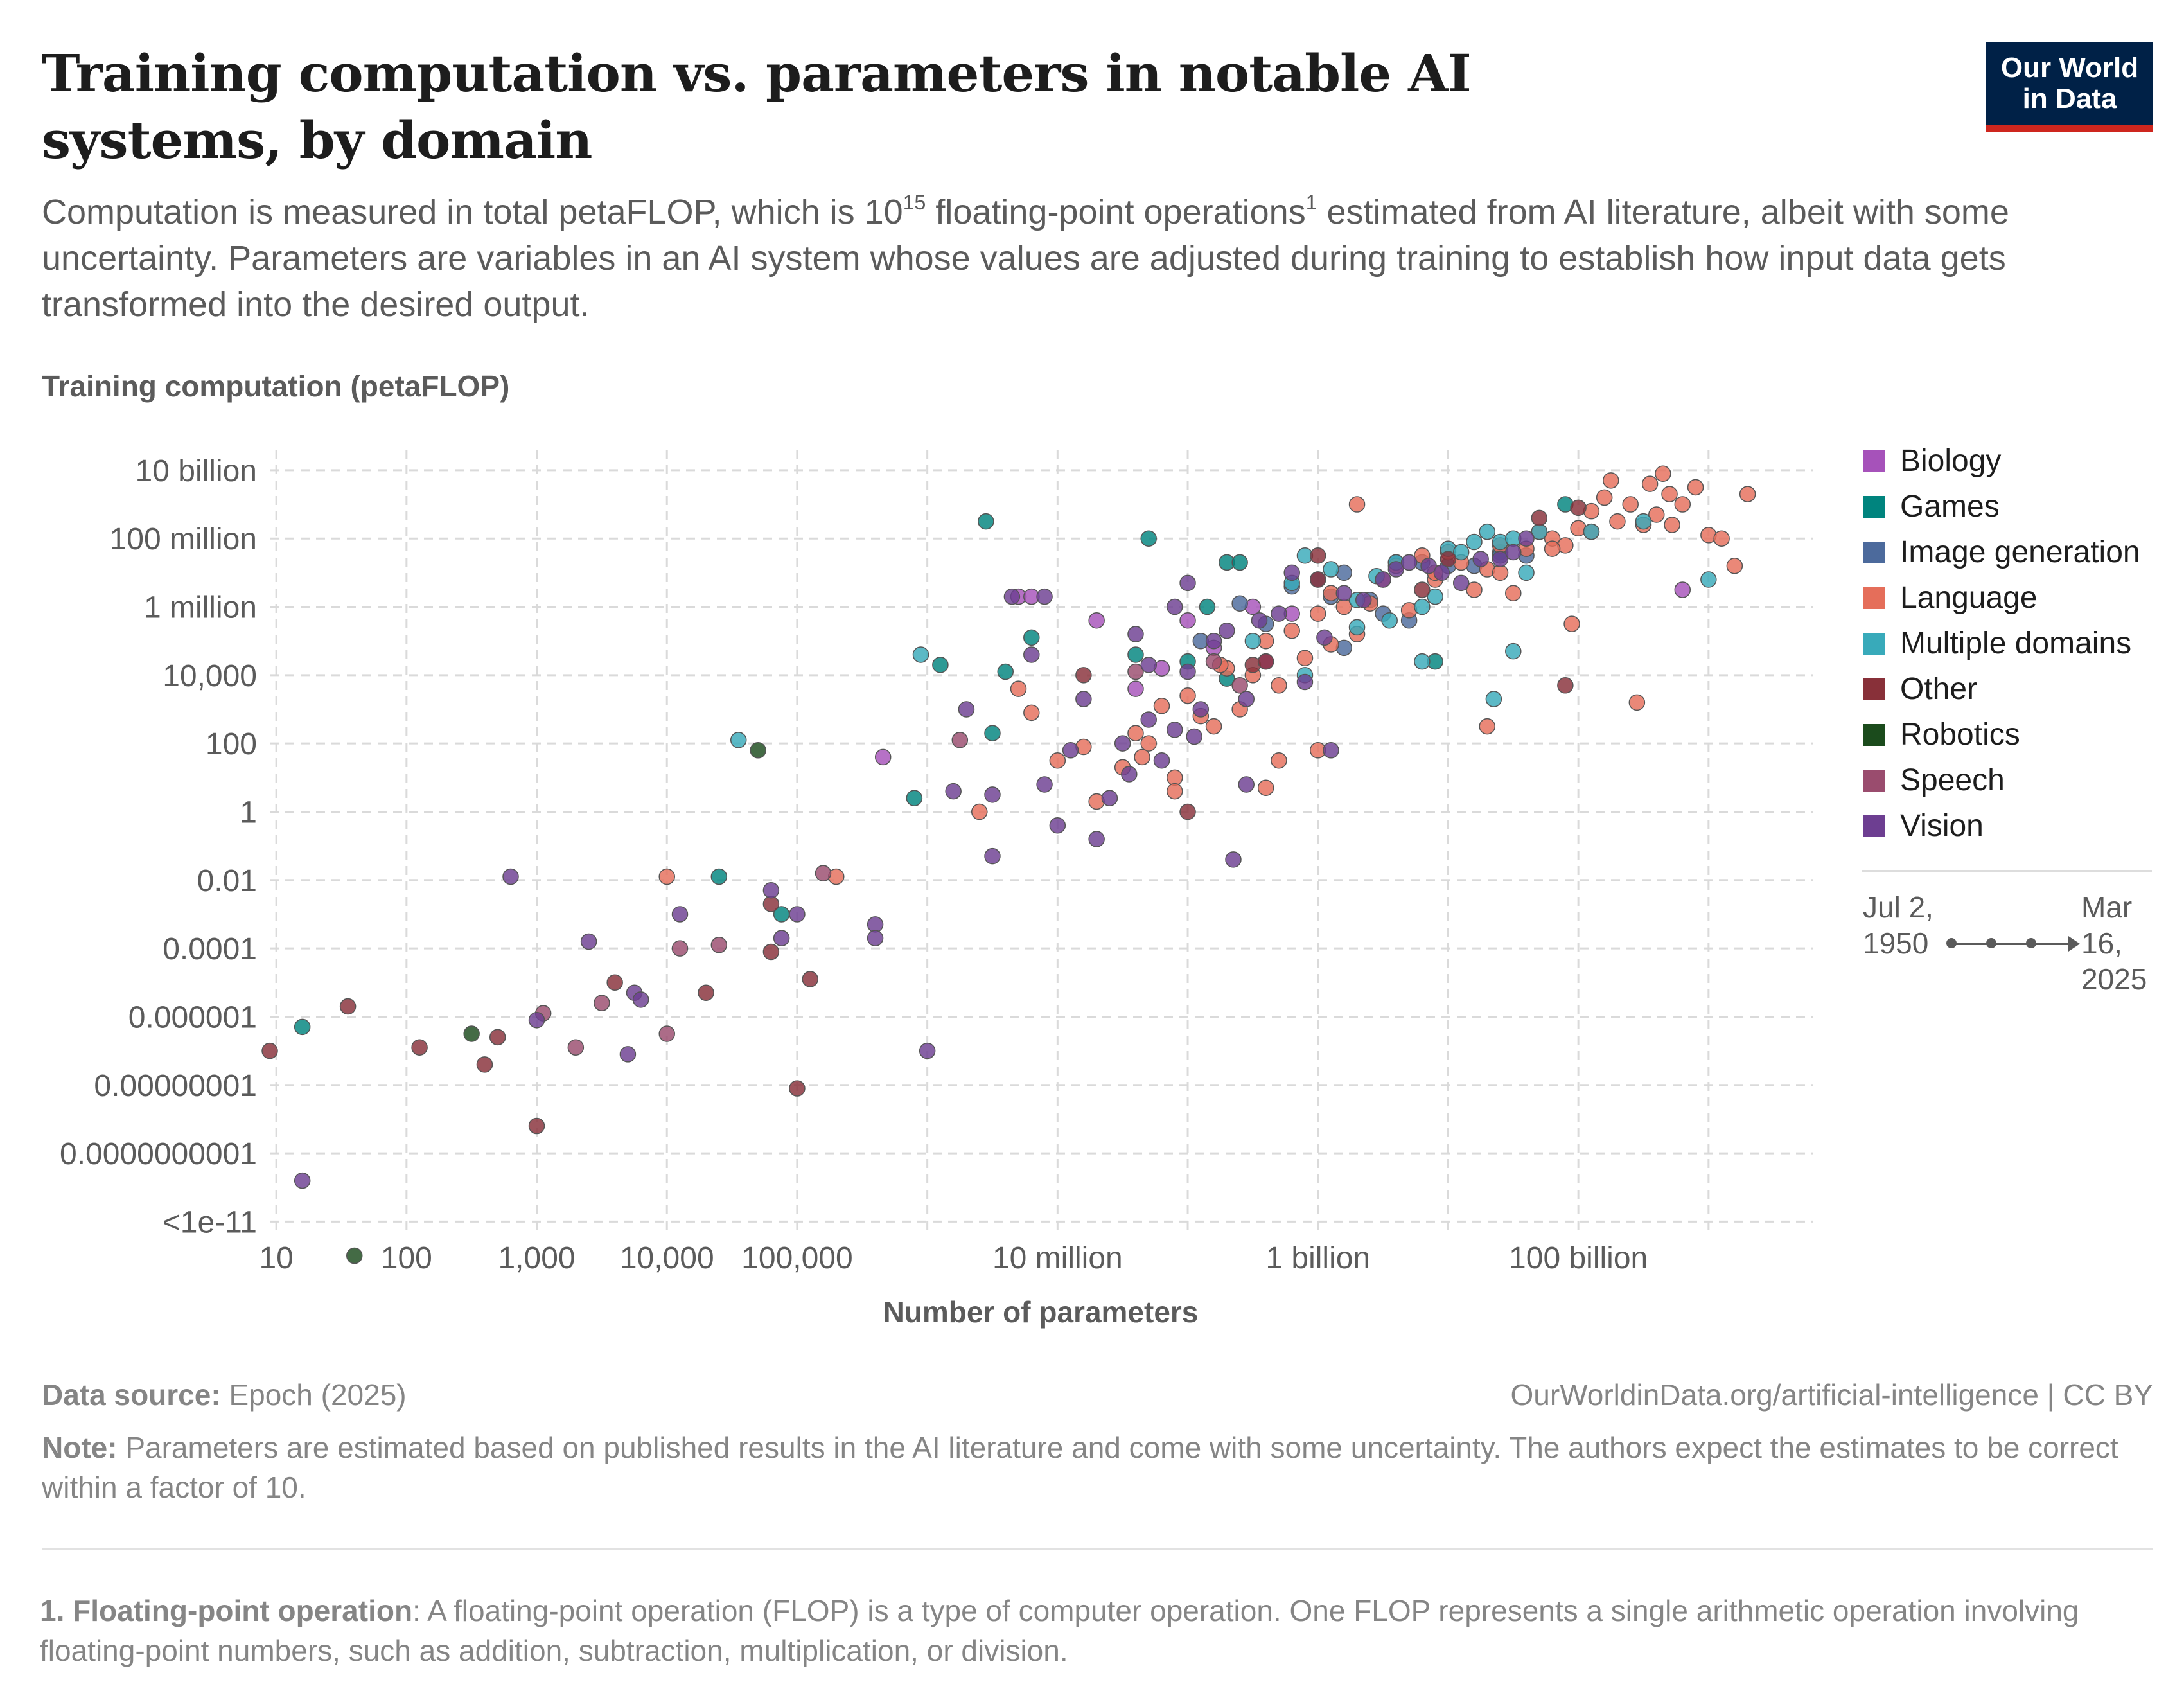  What do you see at coordinates (471, 1033) in the screenshot?
I see `data-point-robotics` at bounding box center [471, 1033].